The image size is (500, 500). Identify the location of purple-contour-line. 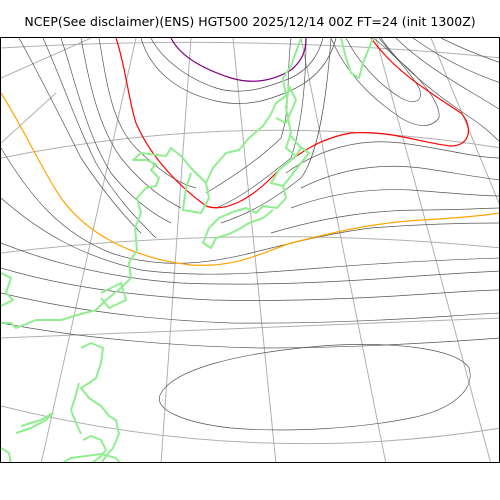
(238, 60).